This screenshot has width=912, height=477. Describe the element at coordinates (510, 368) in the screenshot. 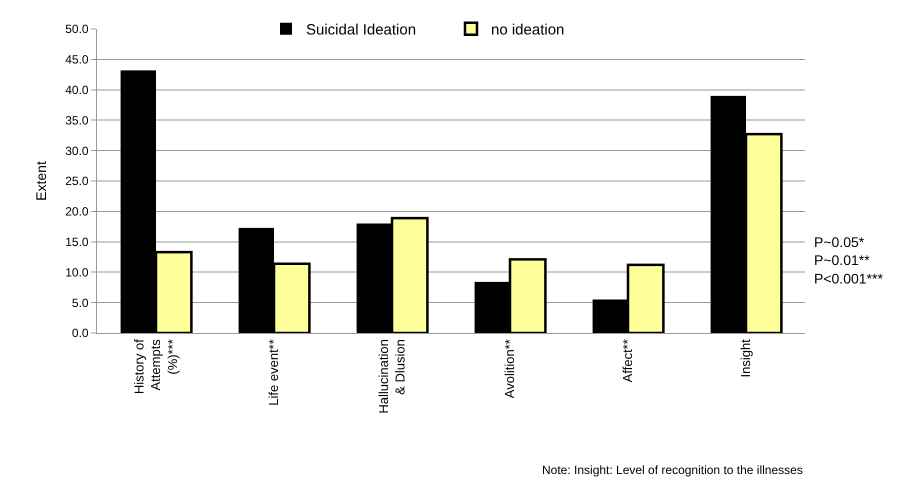

I see `x-tick-label: Avolition**` at that location.